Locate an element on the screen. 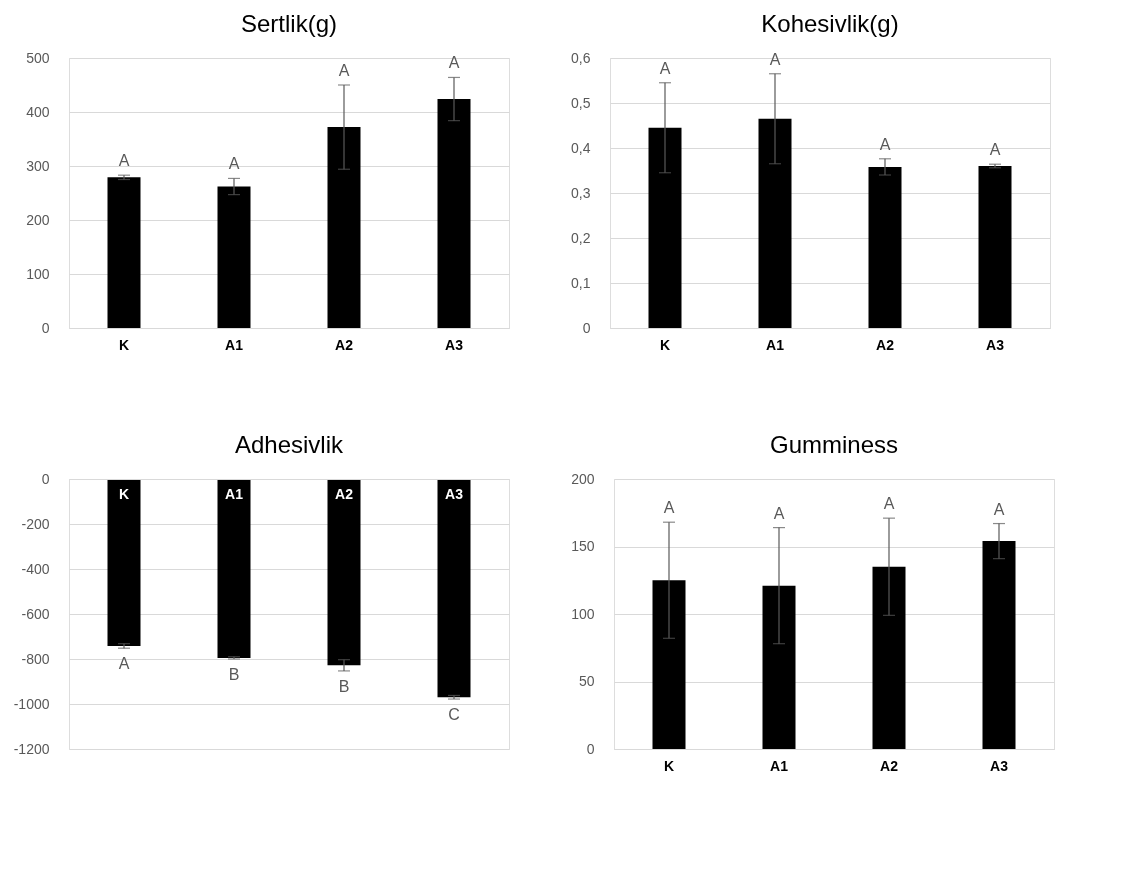 The height and width of the screenshot is (892, 1144). y-tick-label: 0,3 is located at coordinates (581, 192).